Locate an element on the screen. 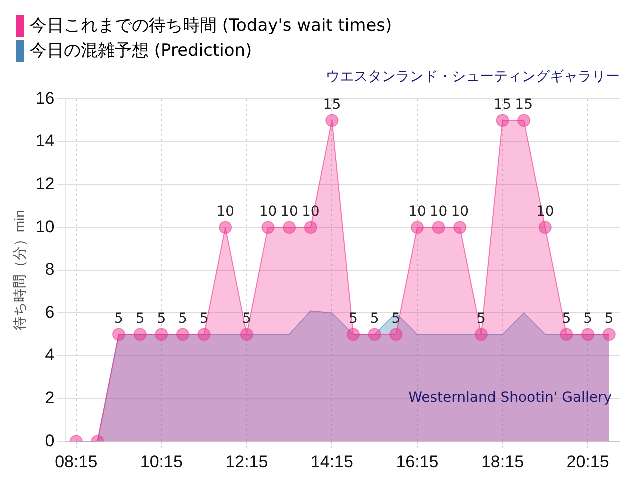  y-tick-label: 6 is located at coordinates (50, 312).